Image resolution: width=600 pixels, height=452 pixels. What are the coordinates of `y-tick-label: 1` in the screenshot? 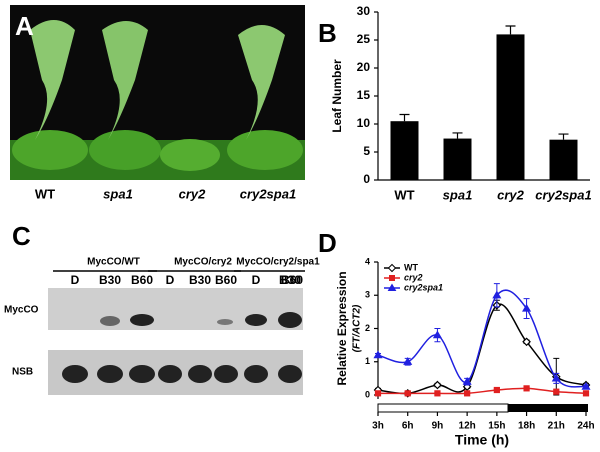 It's located at (367, 361).